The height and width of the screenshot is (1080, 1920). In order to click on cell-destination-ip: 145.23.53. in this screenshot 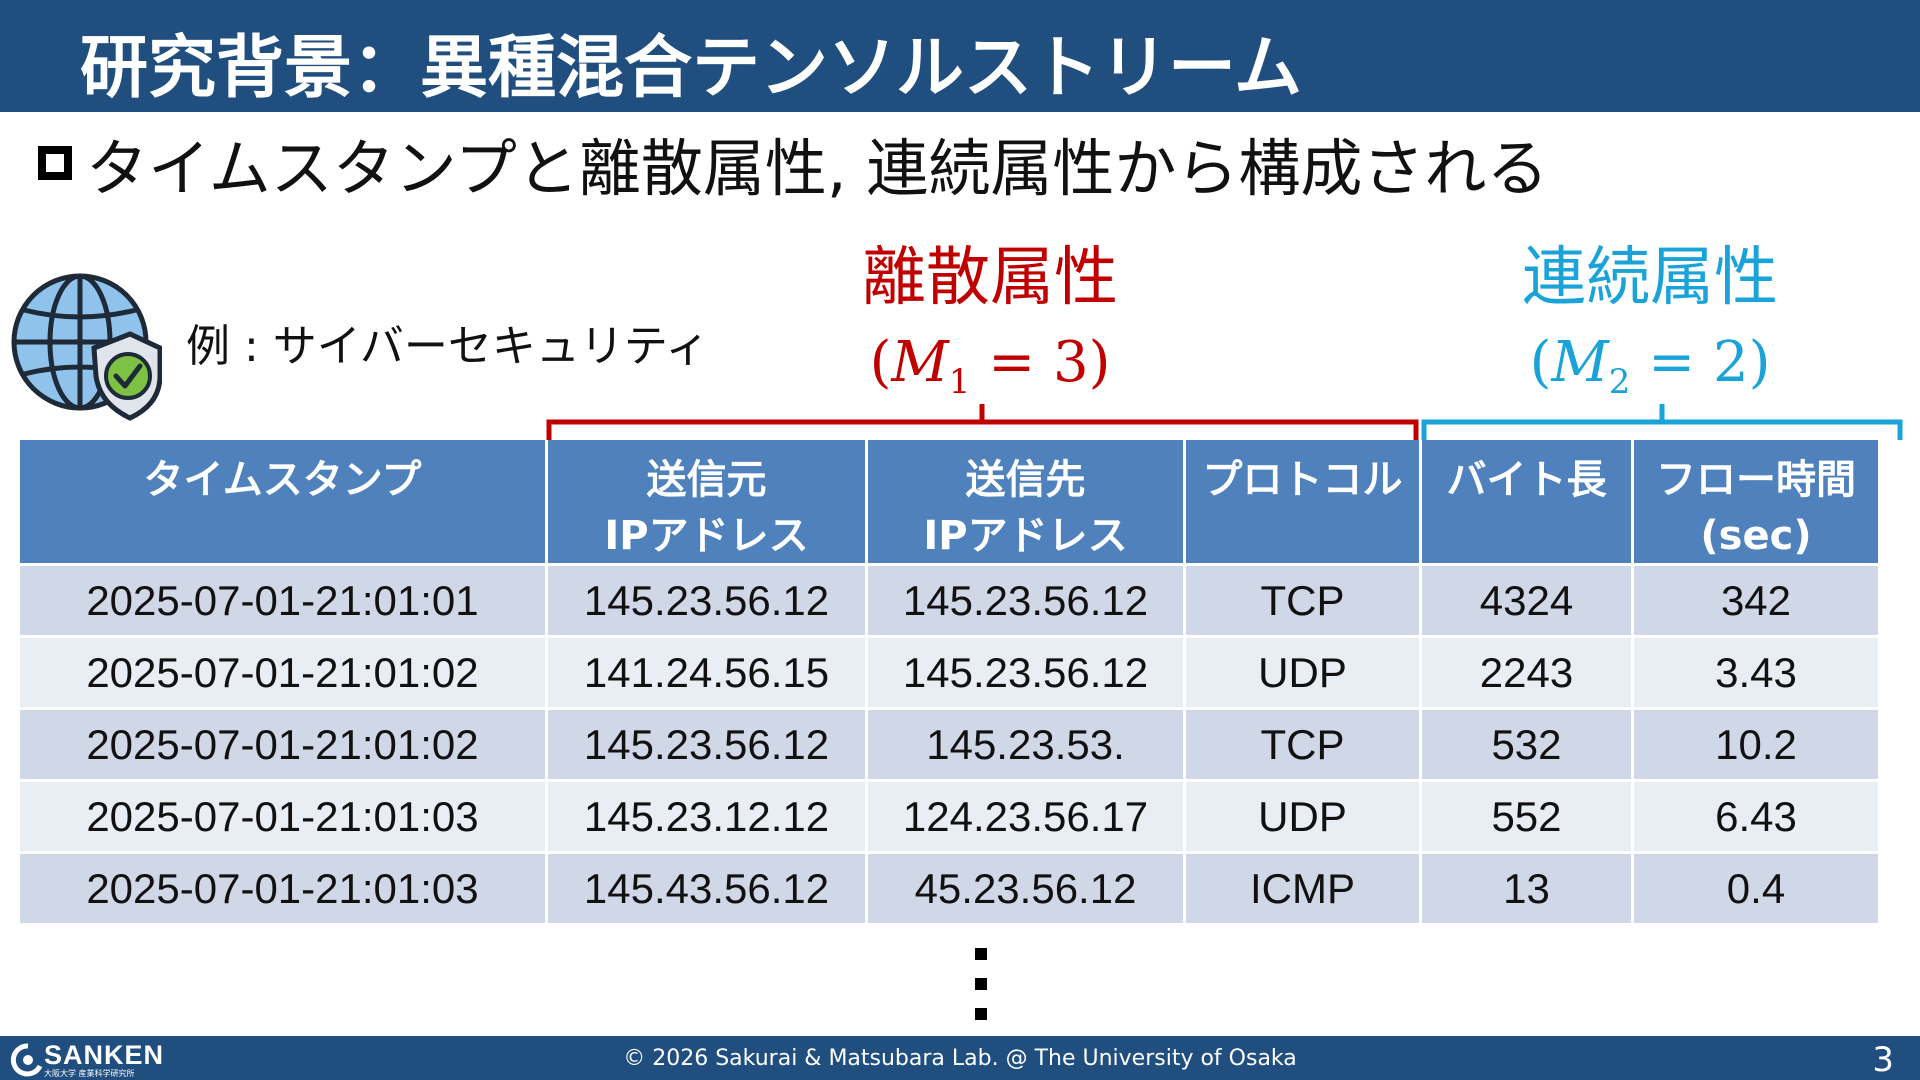, I will do `click(1027, 746)`.